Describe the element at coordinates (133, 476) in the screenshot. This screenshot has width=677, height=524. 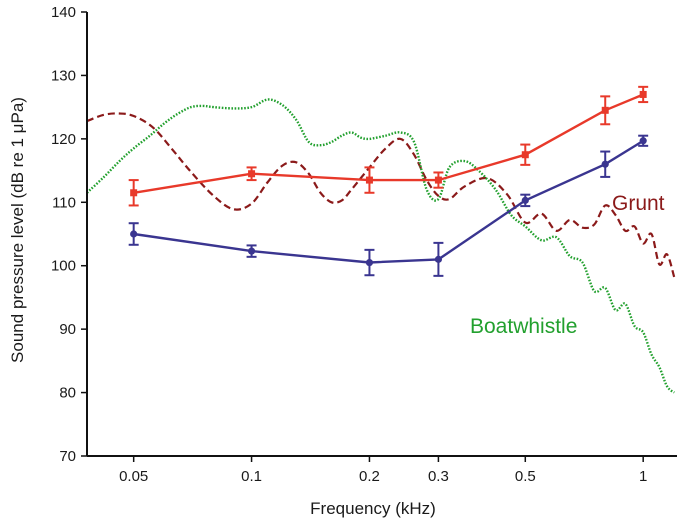
I see `x-tick-label: 0.05` at that location.